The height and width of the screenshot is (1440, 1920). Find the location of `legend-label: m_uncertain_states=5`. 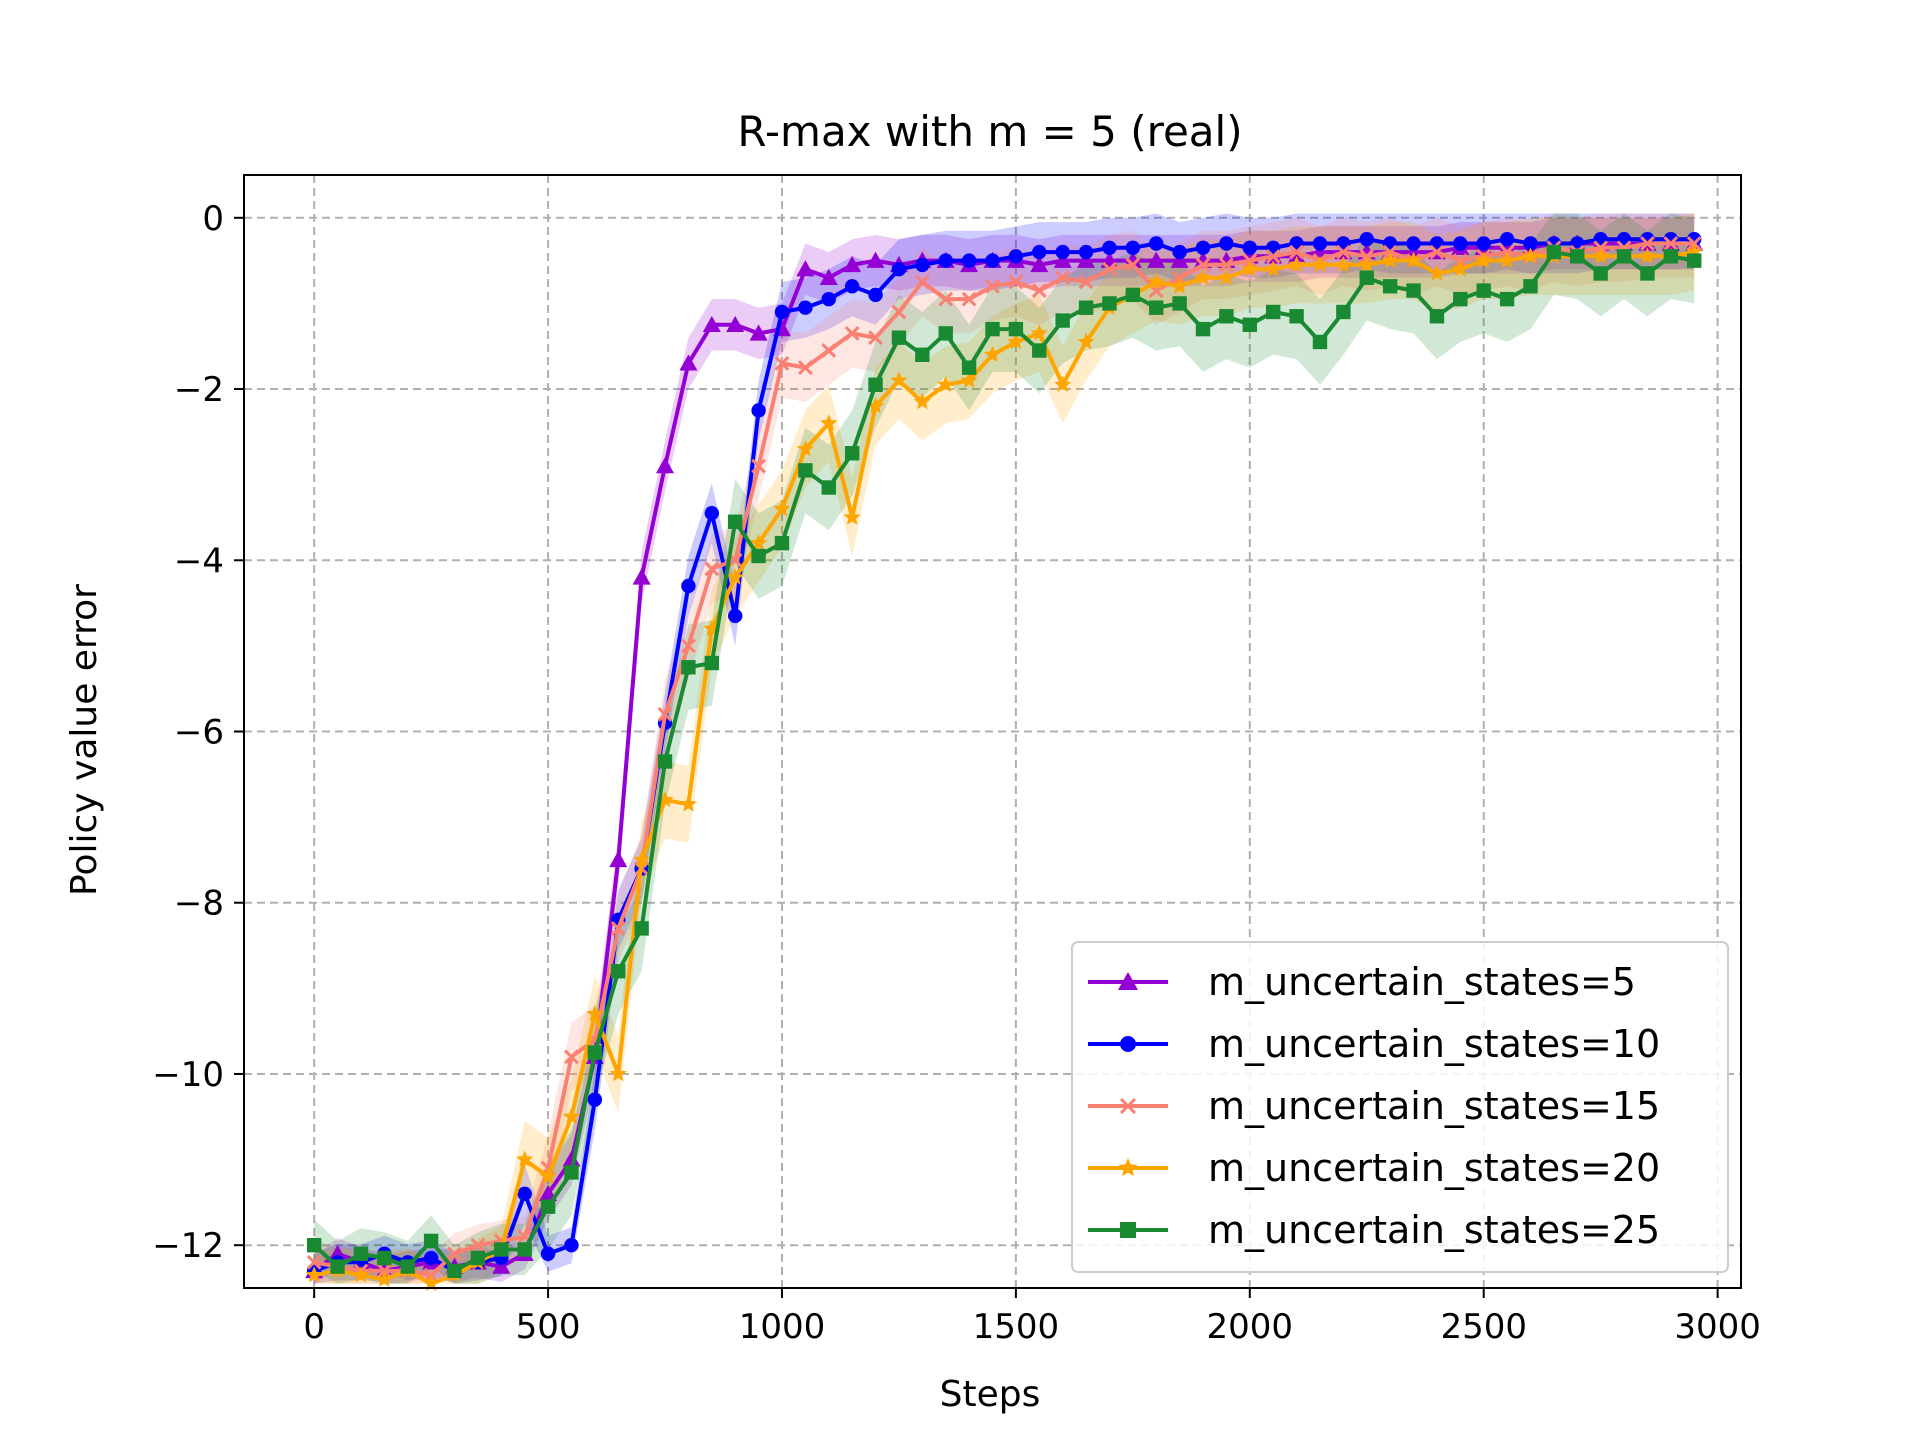

legend-label: m_uncertain_states=5 is located at coordinates (1422, 982).